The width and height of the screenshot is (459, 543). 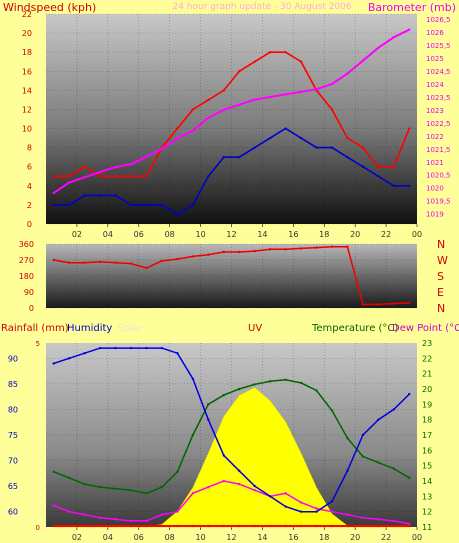 I want to click on rain-axis-label: Rainfall (mm), so click(x=35, y=328).